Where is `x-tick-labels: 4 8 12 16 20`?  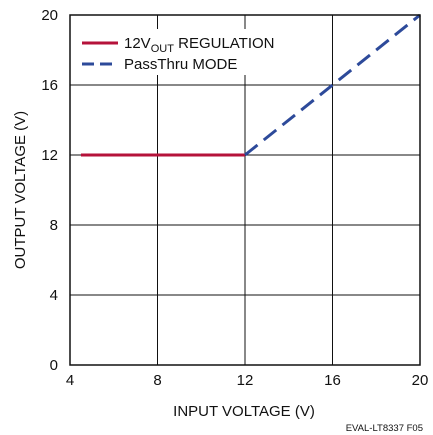 x-tick-labels: 4 8 12 16 20 is located at coordinates (247, 380).